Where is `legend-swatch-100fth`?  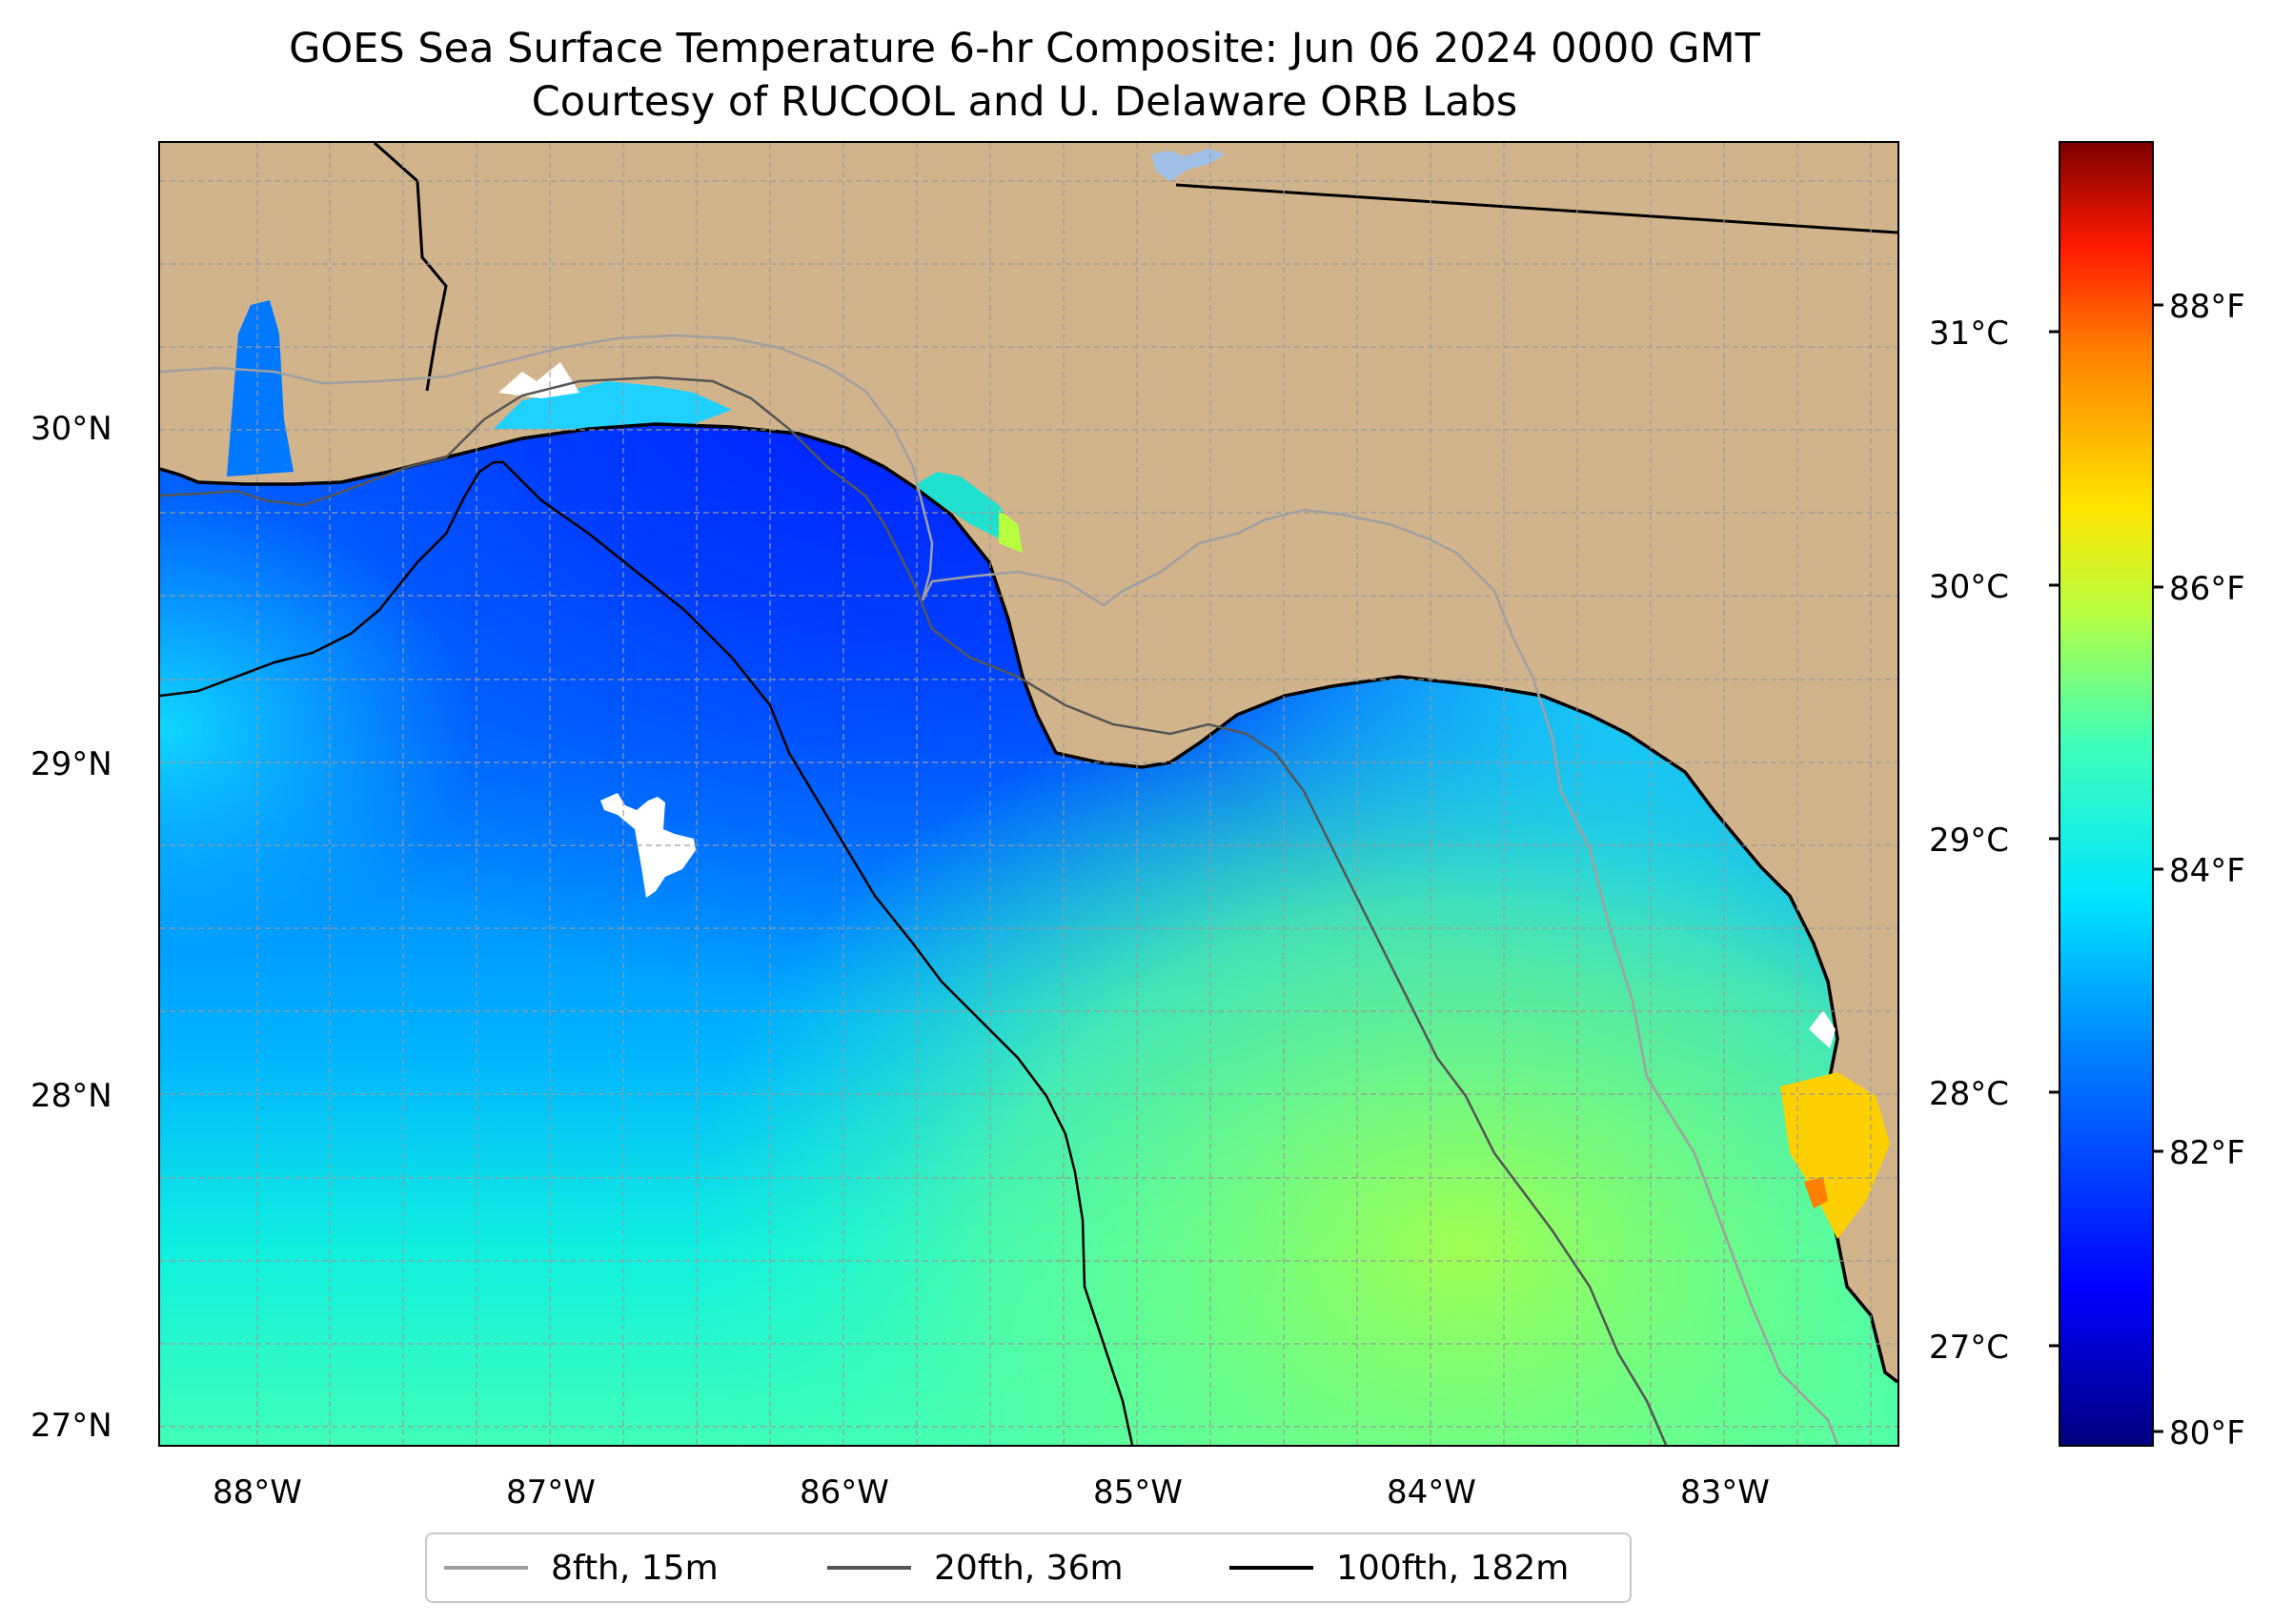
legend-swatch-100fth is located at coordinates (1271, 1568).